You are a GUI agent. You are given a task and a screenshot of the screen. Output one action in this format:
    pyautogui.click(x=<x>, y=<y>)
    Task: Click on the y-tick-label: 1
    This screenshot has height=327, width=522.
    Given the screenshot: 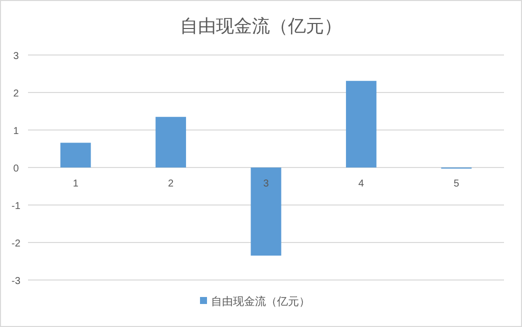 What is the action you would take?
    pyautogui.click(x=16, y=131)
    